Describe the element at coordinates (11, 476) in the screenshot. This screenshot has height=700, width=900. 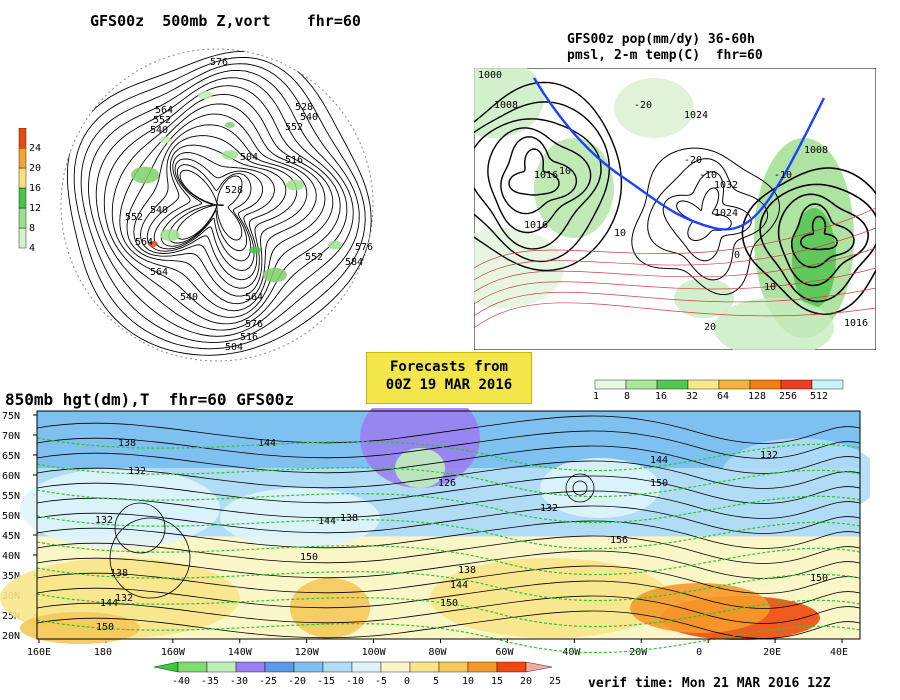
I see `h850-ytick-label: 60N` at that location.